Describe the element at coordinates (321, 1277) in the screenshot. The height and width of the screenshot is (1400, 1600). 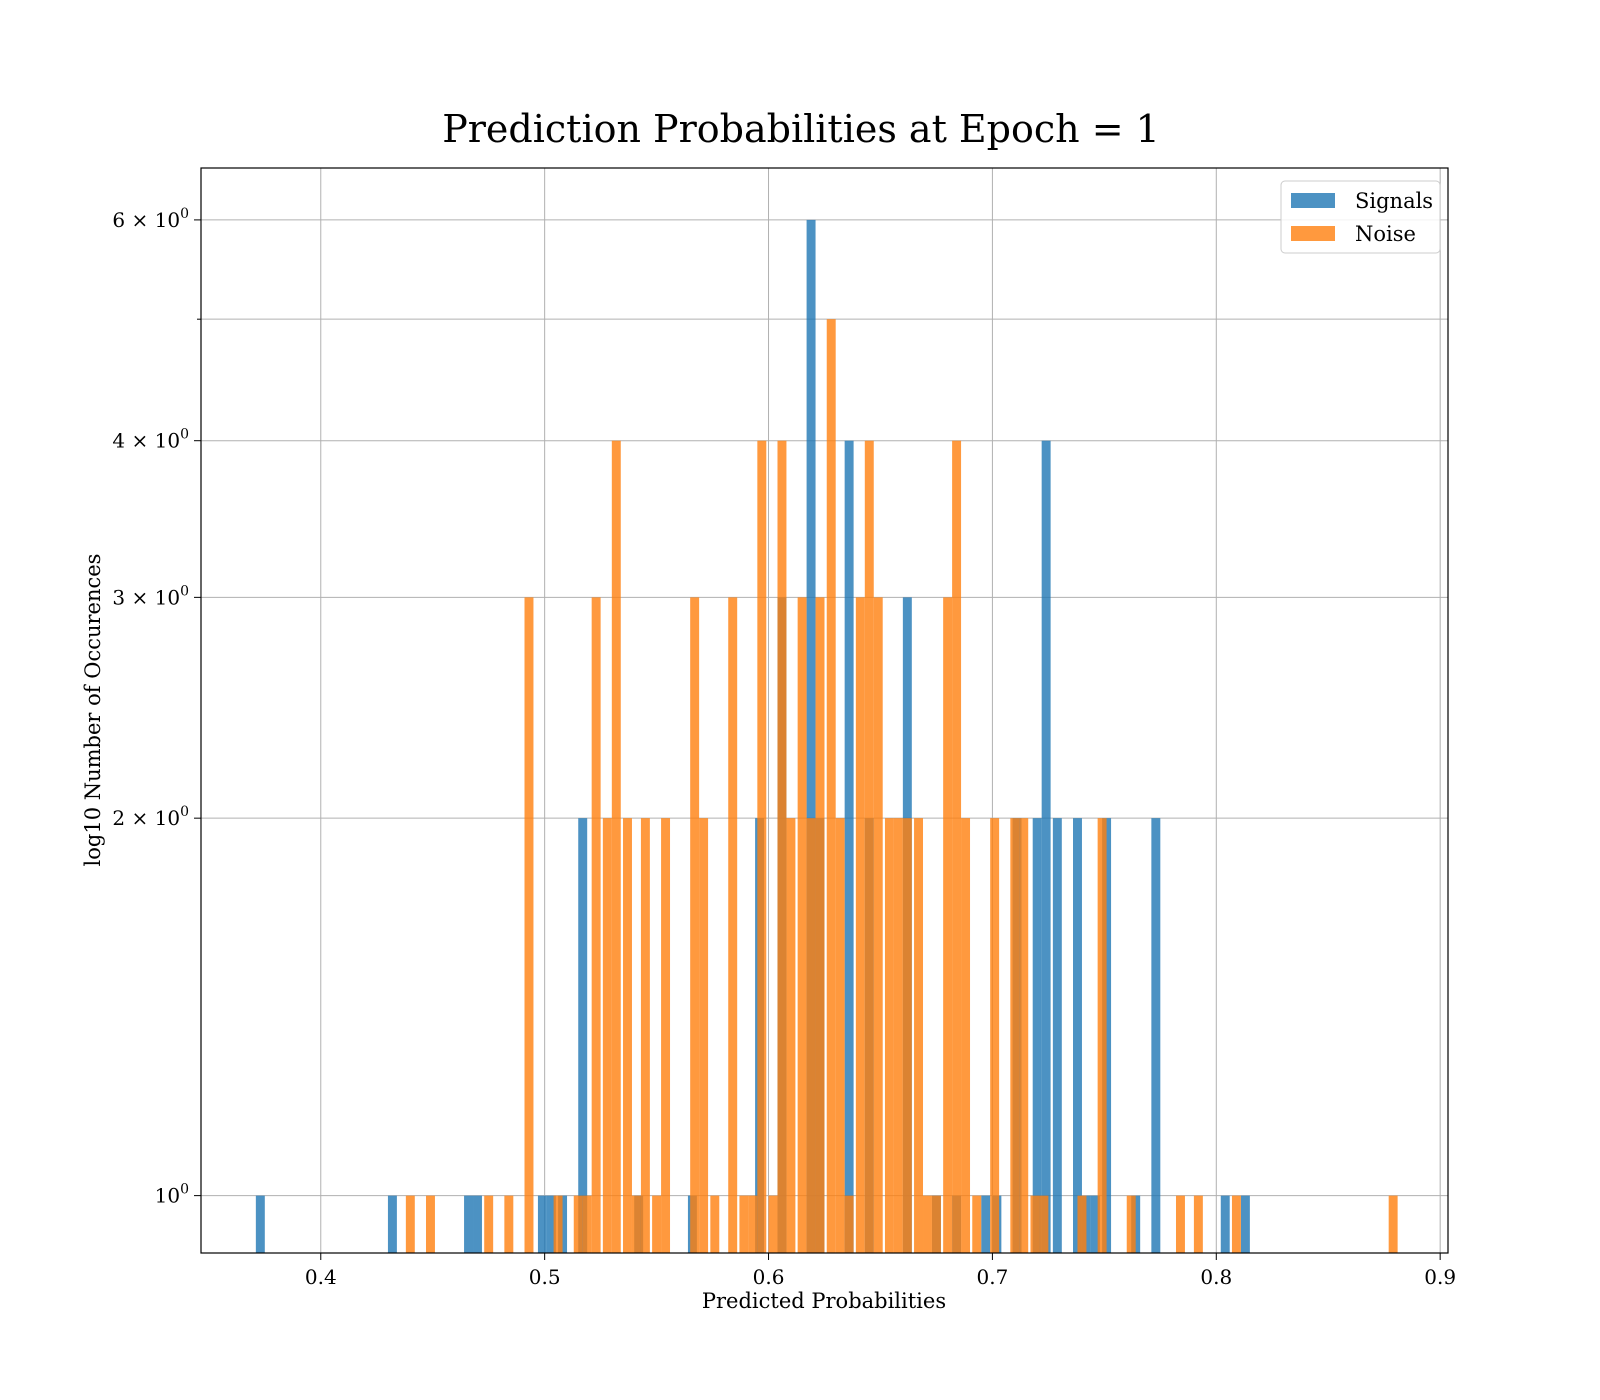
I see `x-tick-label: 0.4` at that location.